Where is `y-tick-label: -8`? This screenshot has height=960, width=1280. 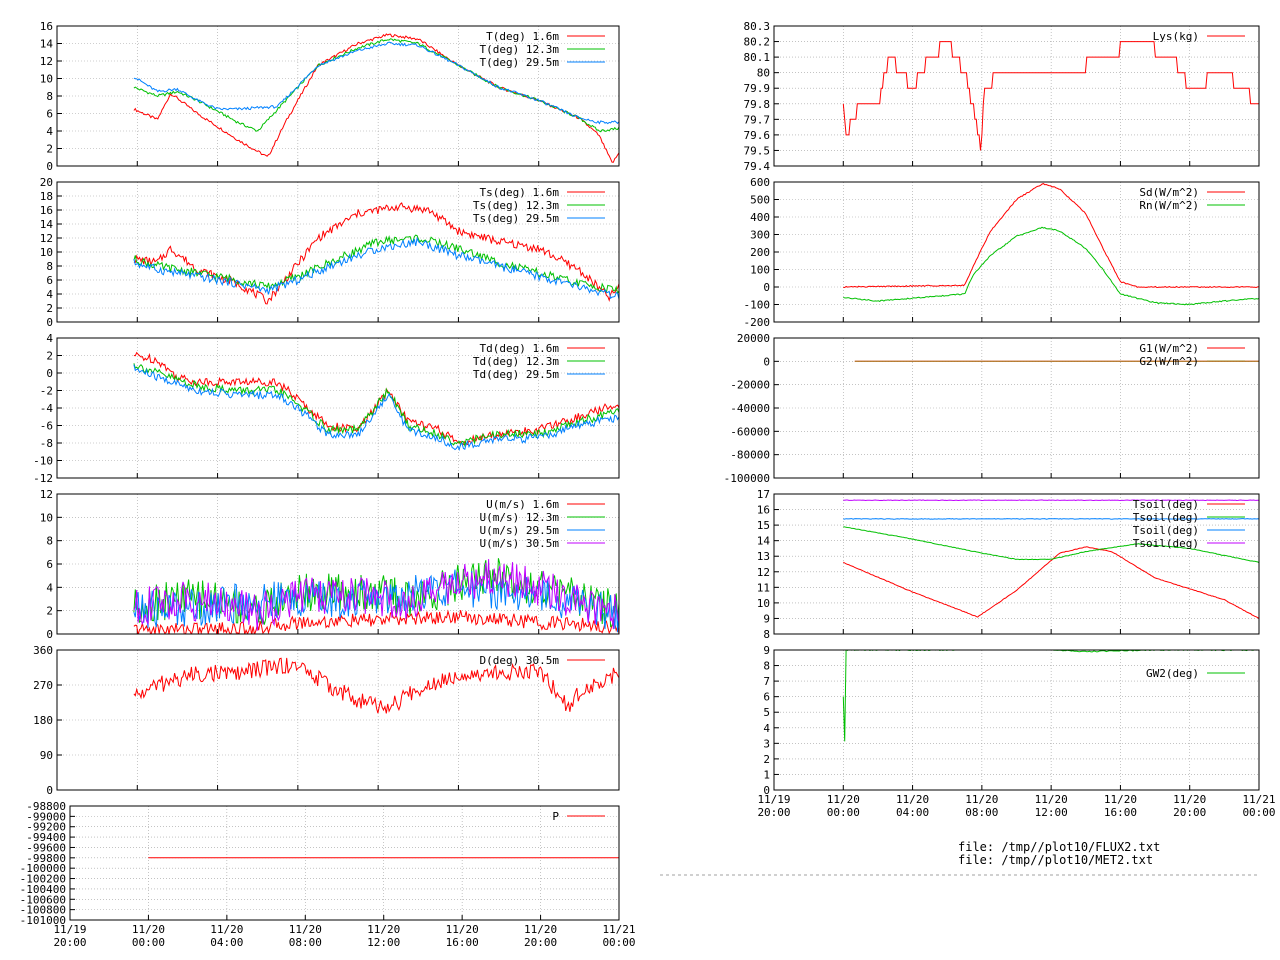
y-tick-label: -8 is located at coordinates (46, 443).